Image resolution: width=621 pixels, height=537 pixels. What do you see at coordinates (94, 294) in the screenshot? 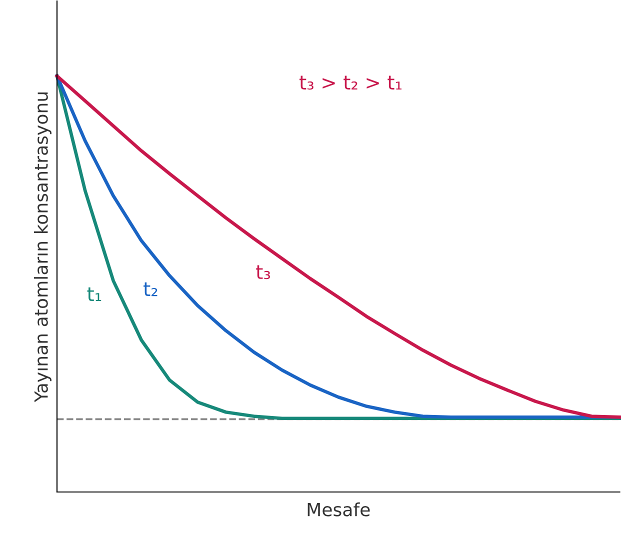
I see `series-label: t₁` at bounding box center [94, 294].